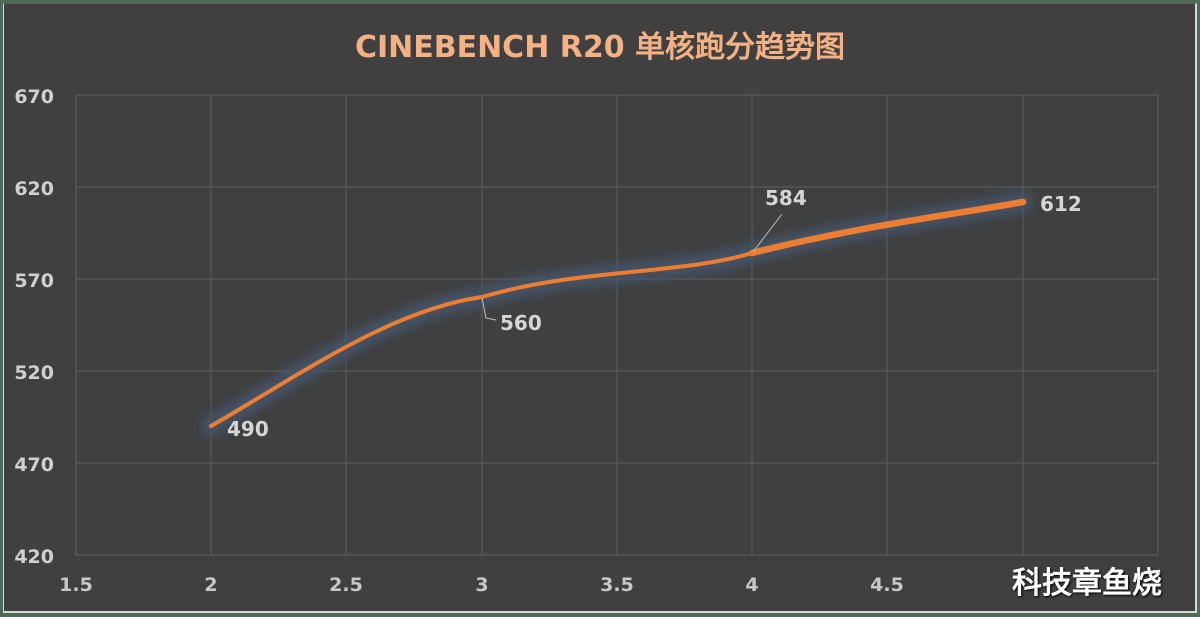 This screenshot has height=617, width=1200. Describe the element at coordinates (887, 227) in the screenshot. I see `series-line-thick` at that location.